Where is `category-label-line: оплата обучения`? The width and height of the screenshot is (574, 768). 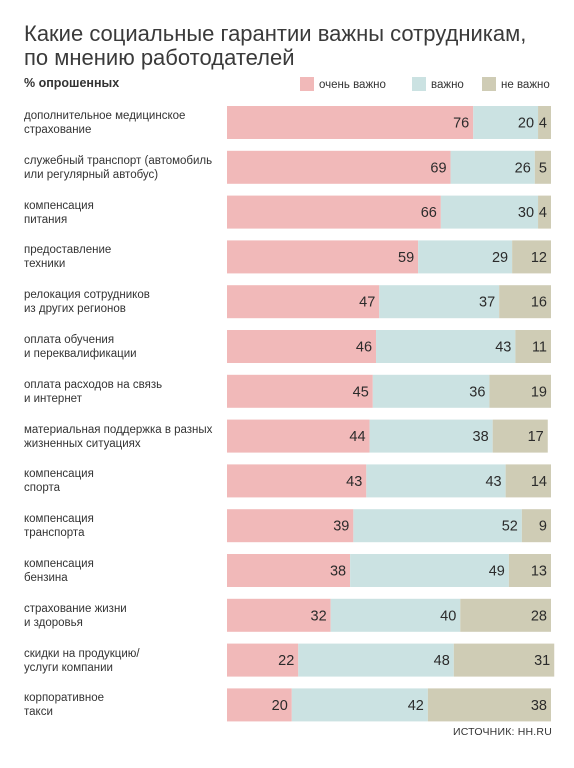
category-label-line: оплата обучения is located at coordinates (69, 340).